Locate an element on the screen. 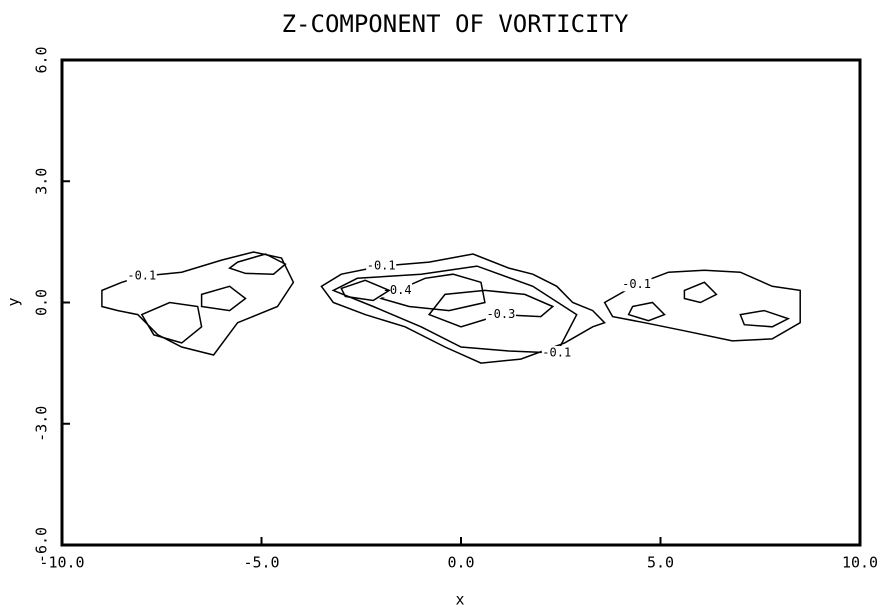  contour-label: -0.3 is located at coordinates (500, 314).